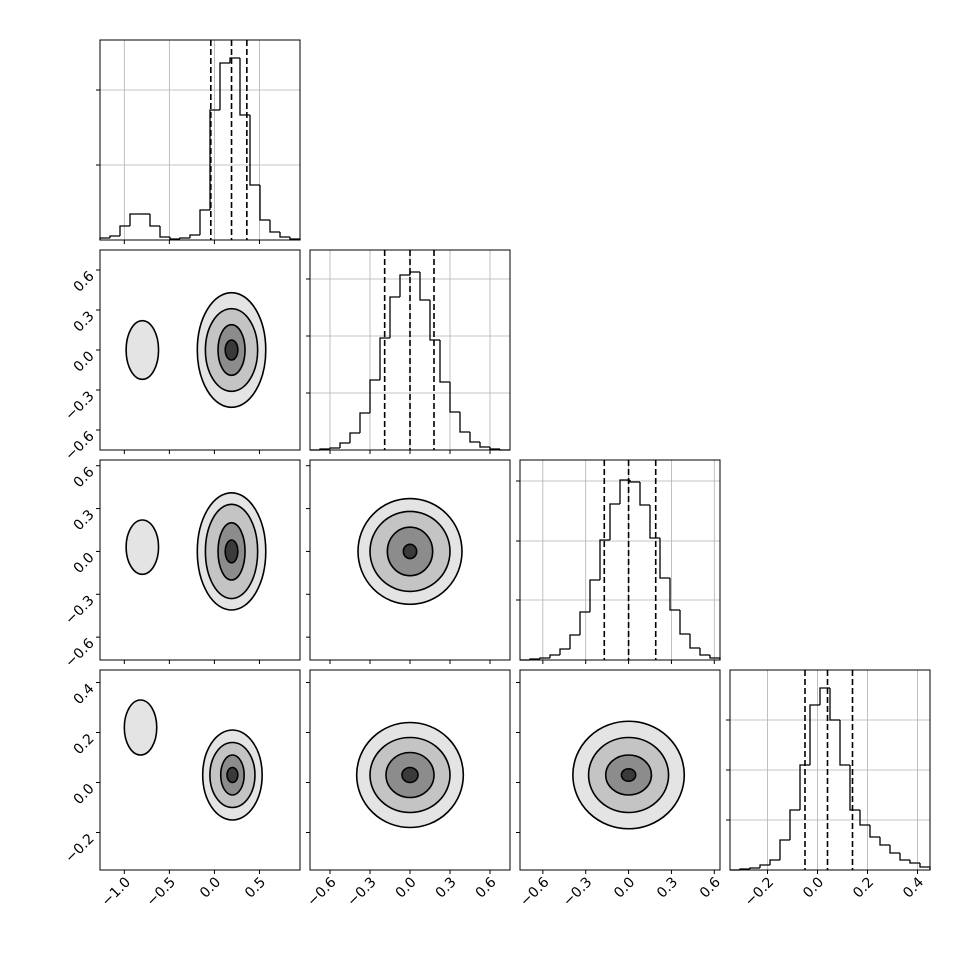 Image resolution: width=970 pixels, height=970 pixels. I want to click on y-tick-label: −0.2, so click(79, 848).